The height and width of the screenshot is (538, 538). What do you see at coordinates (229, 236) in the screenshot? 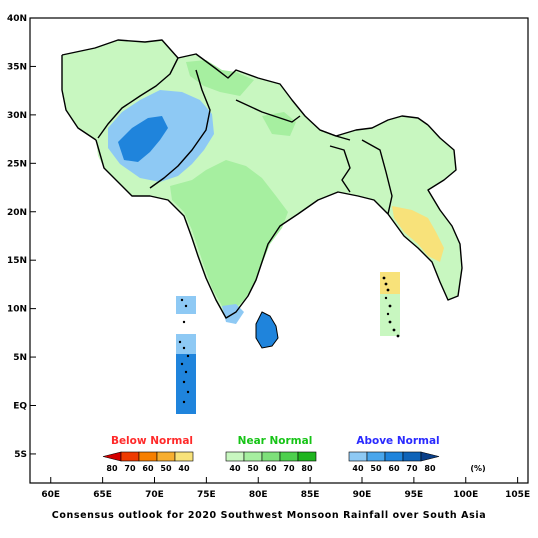
I see `near-normal-mid-region` at bounding box center [229, 236].